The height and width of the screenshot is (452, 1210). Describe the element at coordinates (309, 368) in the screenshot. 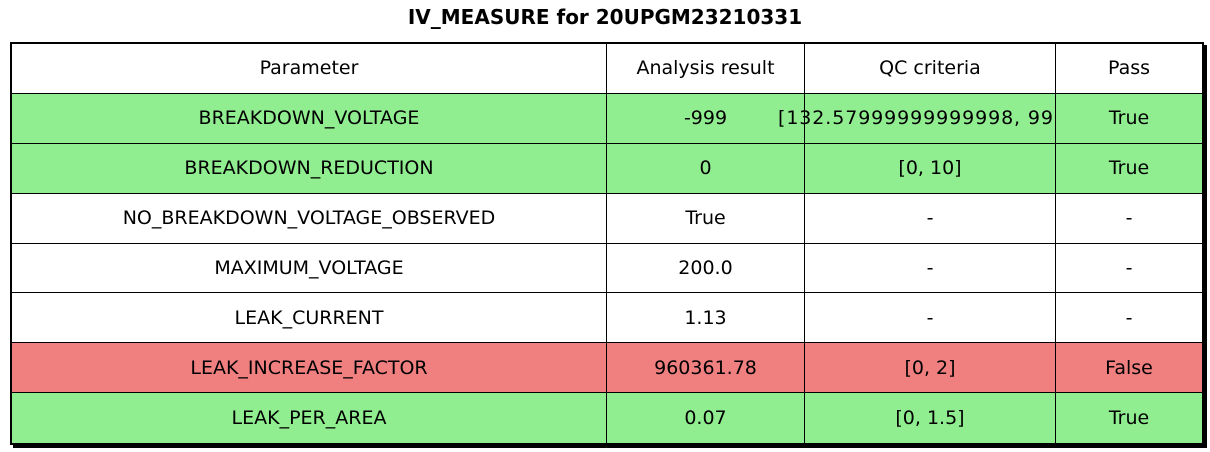

I see `cell-parameter: LEAK_INCREASE_FACTOR` at that location.